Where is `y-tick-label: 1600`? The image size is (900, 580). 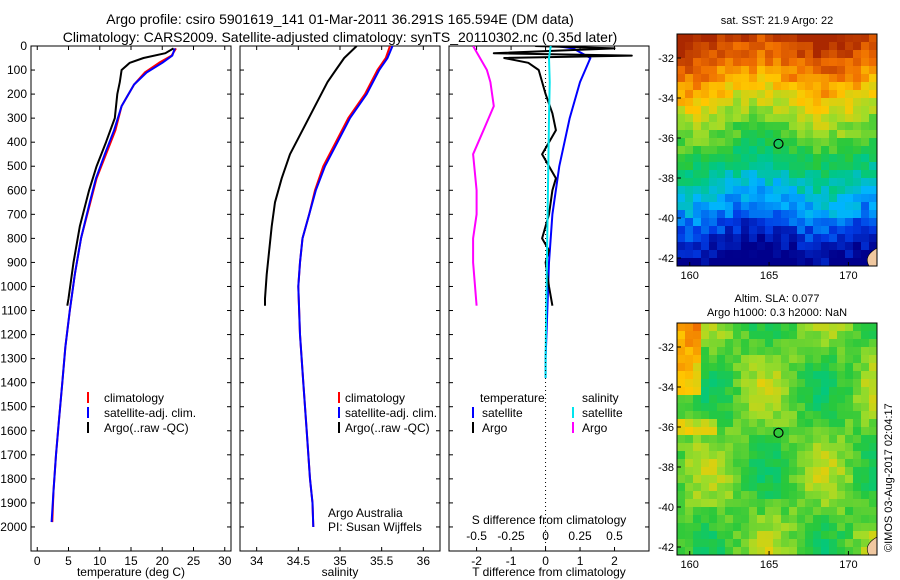 y-tick-label: 1600 is located at coordinates (13, 431).